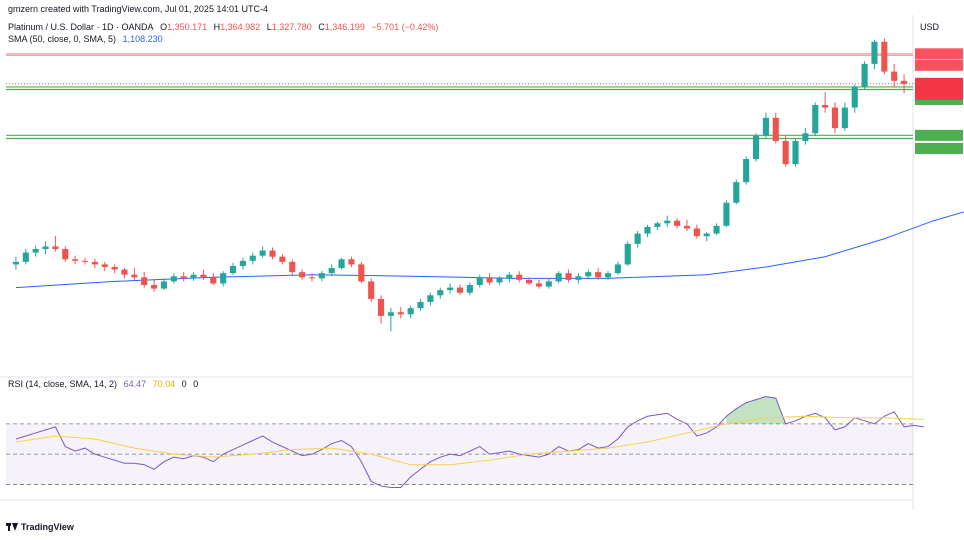 The width and height of the screenshot is (964, 540). What do you see at coordinates (142, 39) in the screenshot?
I see `sma-value: 1,108.230` at bounding box center [142, 39].